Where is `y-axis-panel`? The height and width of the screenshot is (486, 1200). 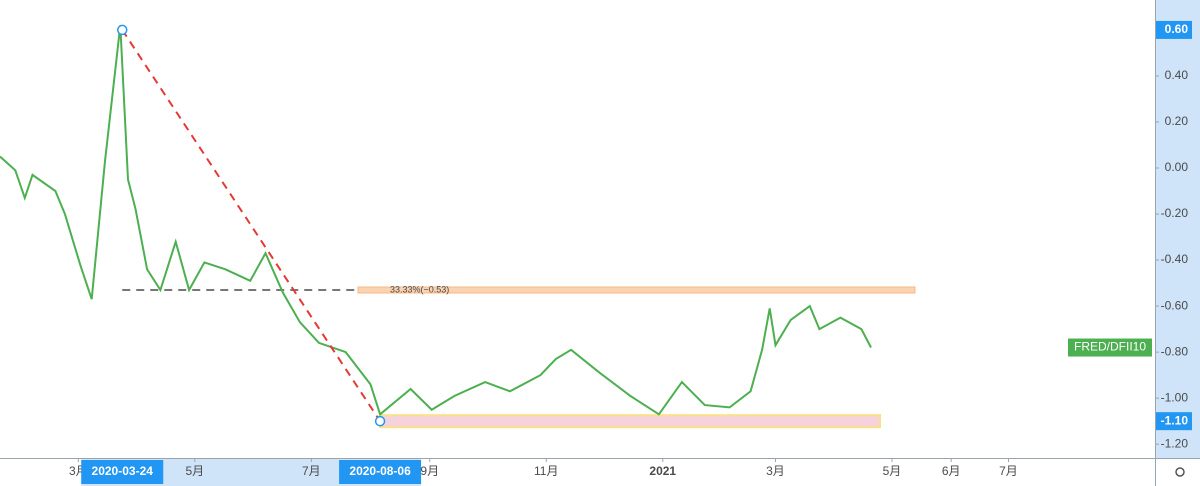
y-axis-panel is located at coordinates (1177, 229).